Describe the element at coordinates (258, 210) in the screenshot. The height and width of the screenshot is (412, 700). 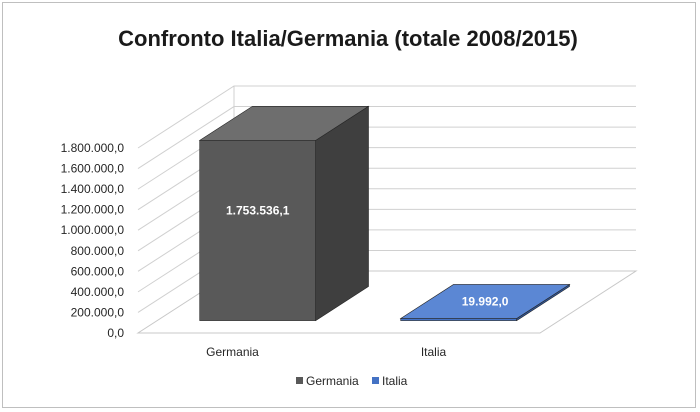
I see `data-label: 1.753.536,1` at that location.